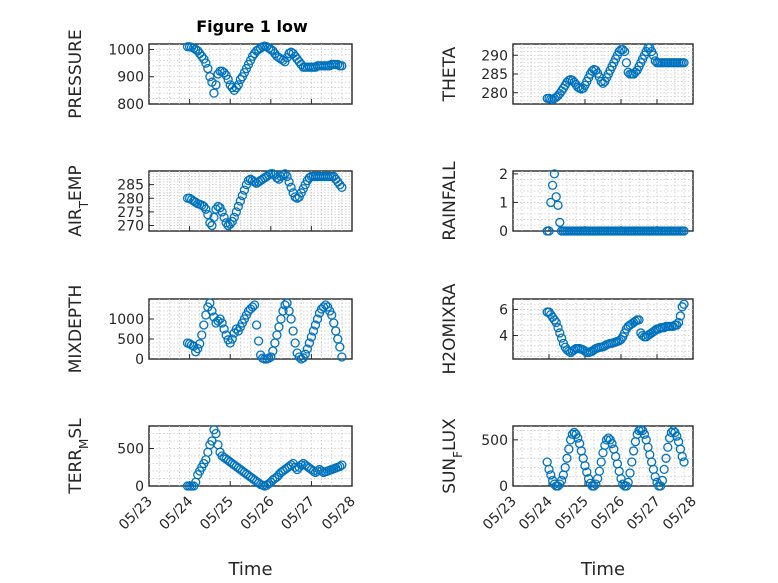 The height and width of the screenshot is (583, 778). I want to click on x-axis-label: Time, so click(602, 569).